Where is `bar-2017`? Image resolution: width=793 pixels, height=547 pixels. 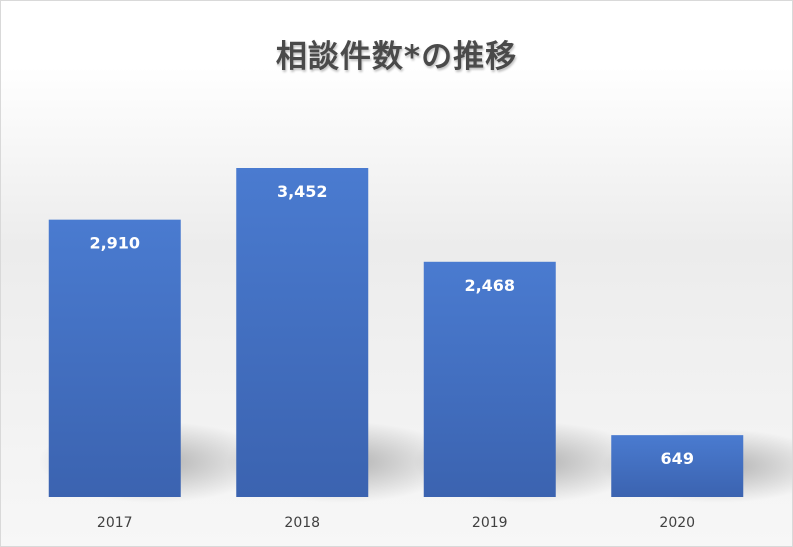 bar-2017 is located at coordinates (114, 358).